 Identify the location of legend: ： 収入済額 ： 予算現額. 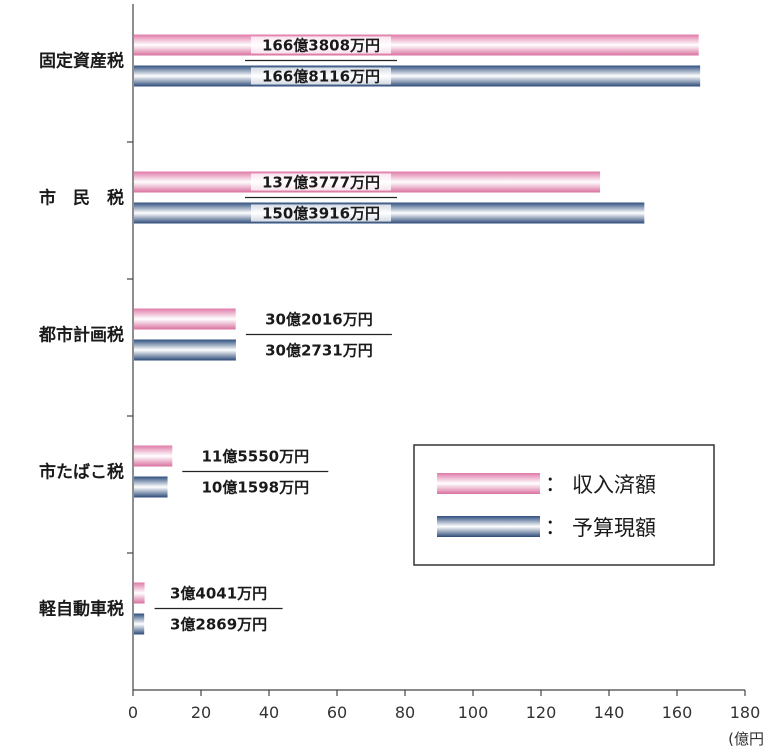
(564, 505).